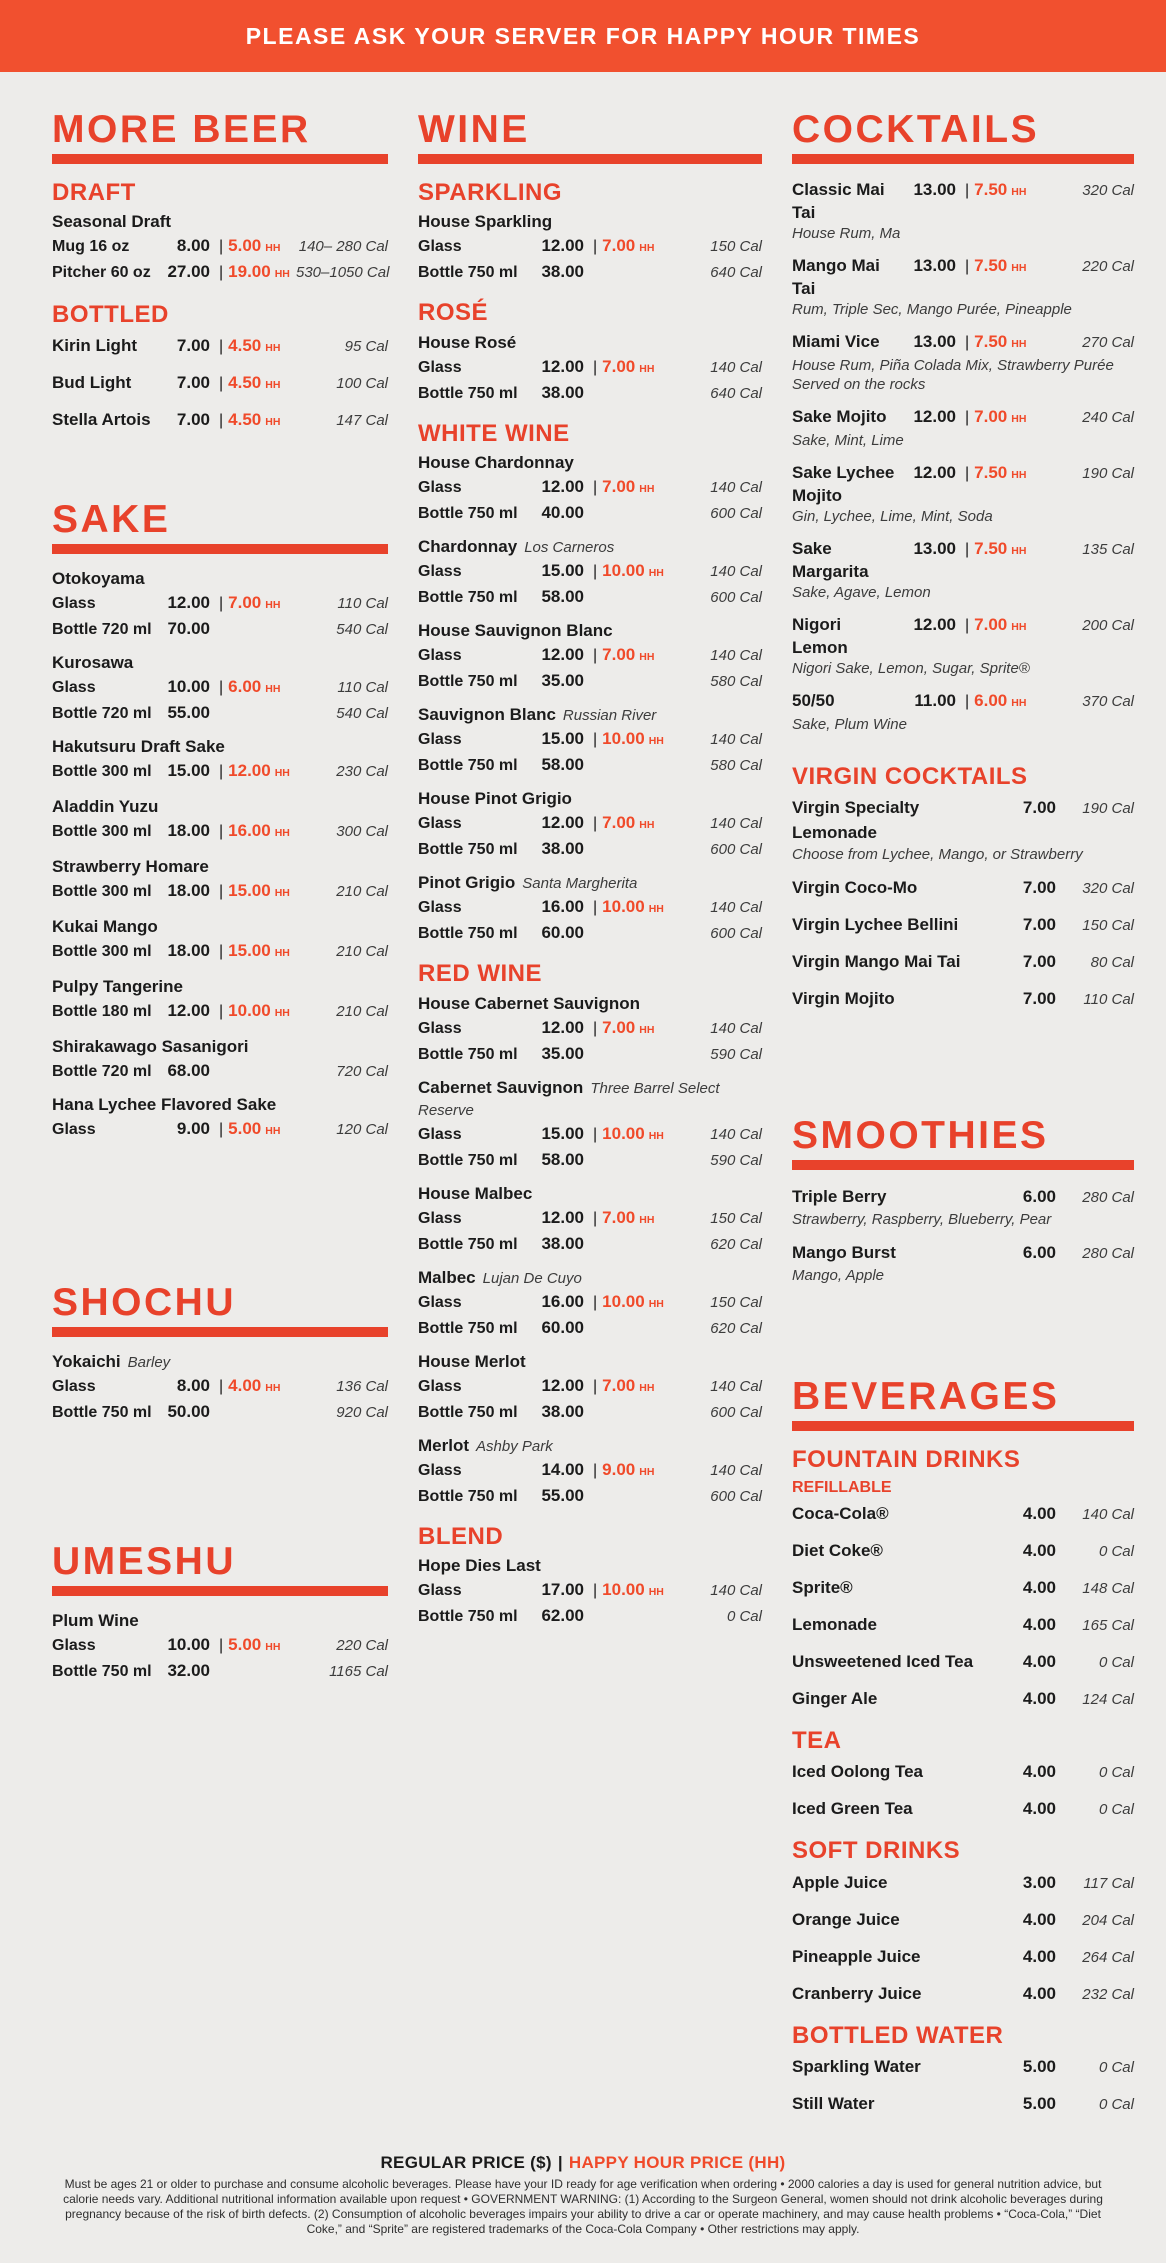 This screenshot has height=2263, width=1166. I want to click on item-name: Triple Berry, so click(839, 1197).